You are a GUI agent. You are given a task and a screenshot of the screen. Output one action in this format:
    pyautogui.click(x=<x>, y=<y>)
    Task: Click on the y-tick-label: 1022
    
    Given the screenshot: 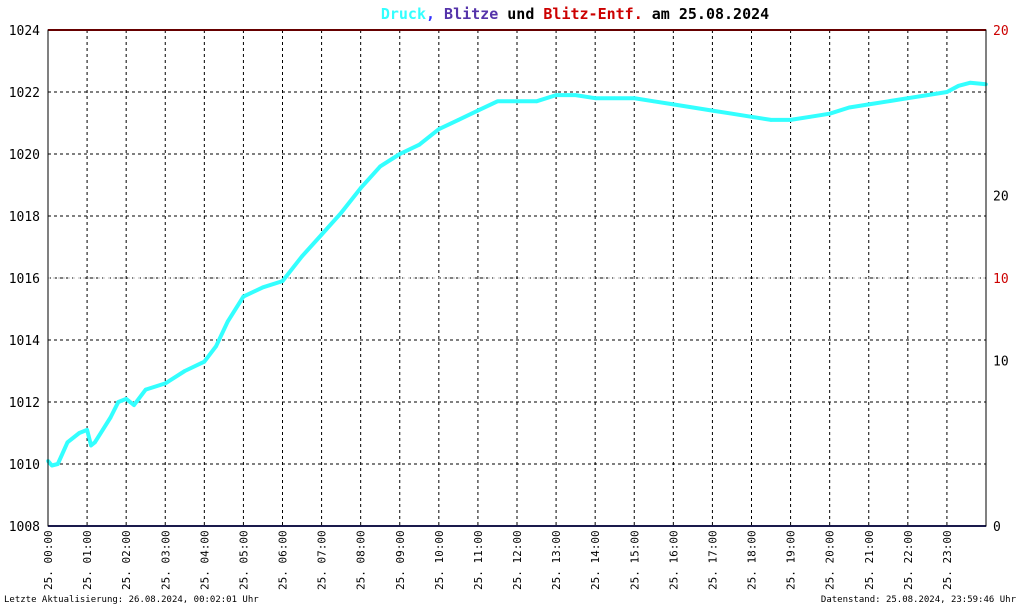 What is the action you would take?
    pyautogui.click(x=24, y=93)
    